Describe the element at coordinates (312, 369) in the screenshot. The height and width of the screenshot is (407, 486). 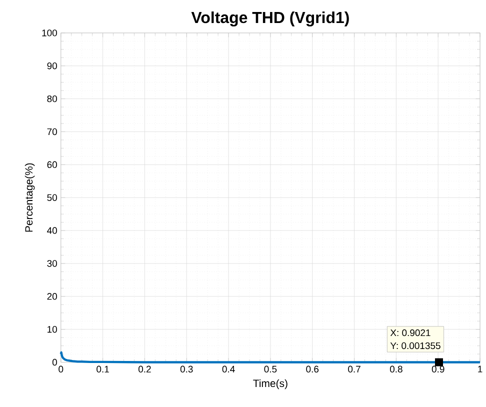
I see `x-tick-label: 0.6` at that location.